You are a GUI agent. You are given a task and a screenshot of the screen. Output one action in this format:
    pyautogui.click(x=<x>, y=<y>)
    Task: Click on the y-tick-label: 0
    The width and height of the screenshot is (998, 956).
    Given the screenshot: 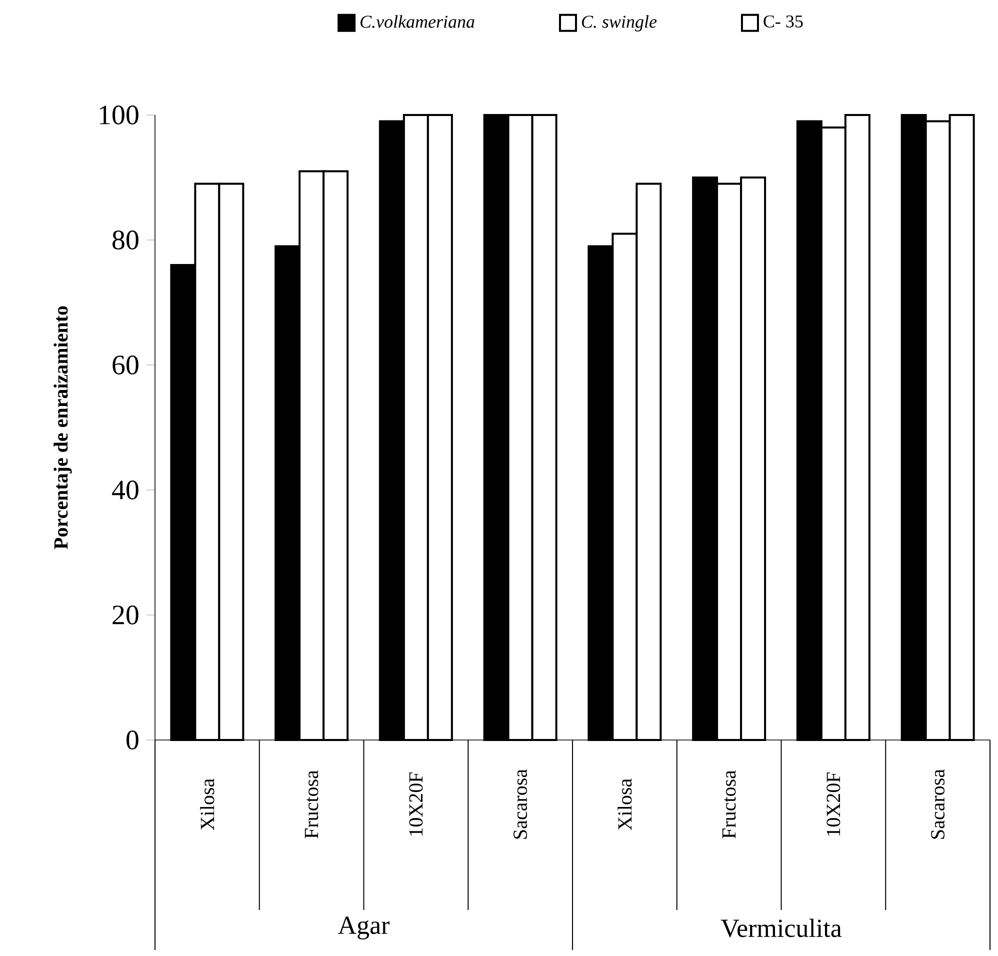 What is the action you would take?
    pyautogui.click(x=132, y=740)
    